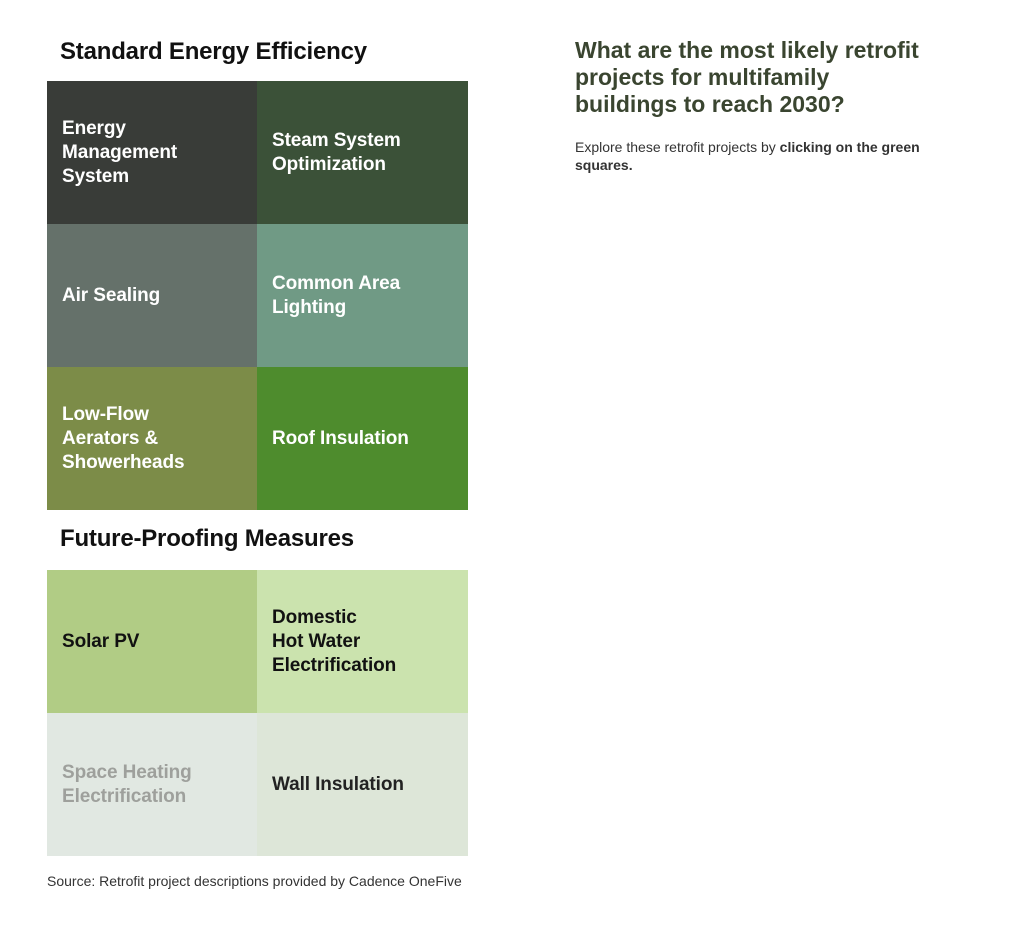 The height and width of the screenshot is (929, 1024). Describe the element at coordinates (152, 641) in the screenshot. I see `tile-solar-pv: Solar PV` at that location.